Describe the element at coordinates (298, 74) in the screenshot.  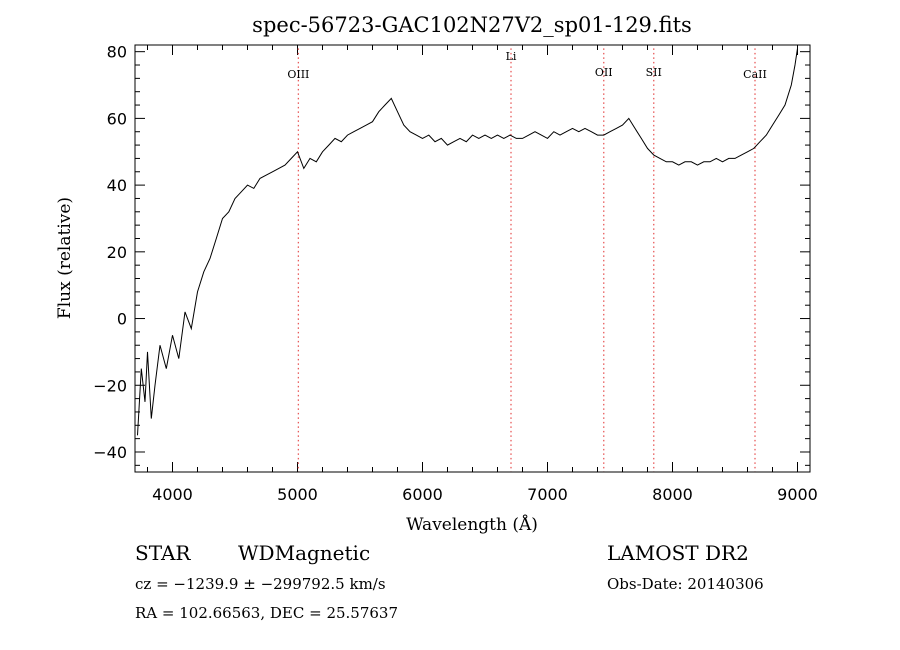
I see `line-marker-label: OIII` at that location.